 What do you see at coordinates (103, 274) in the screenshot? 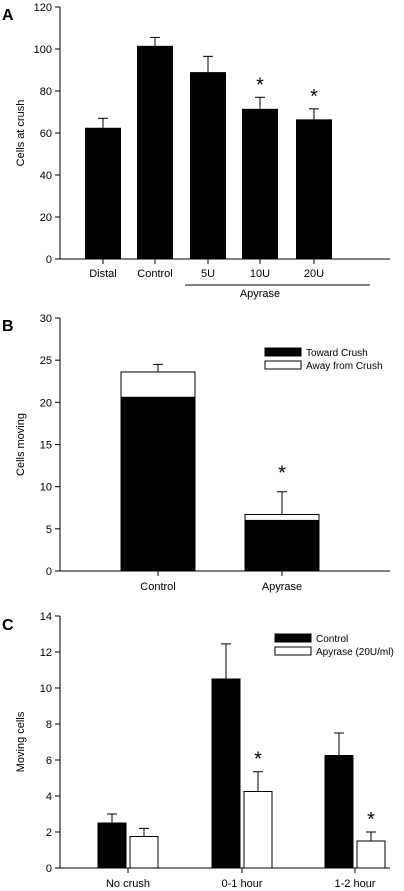
I see `x-tick-label: Distal` at bounding box center [103, 274].